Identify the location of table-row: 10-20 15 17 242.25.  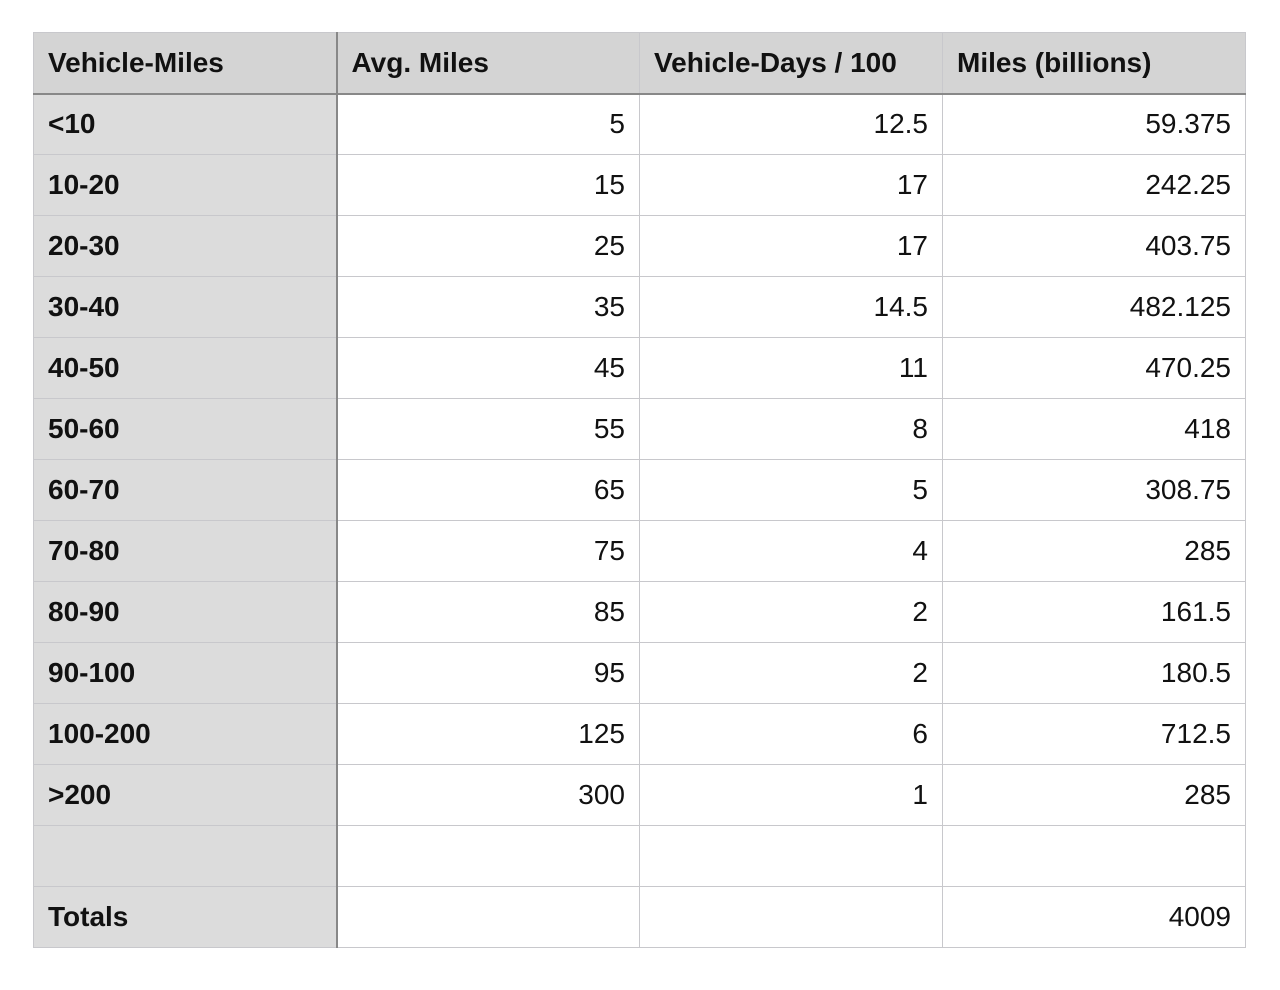
(639, 185).